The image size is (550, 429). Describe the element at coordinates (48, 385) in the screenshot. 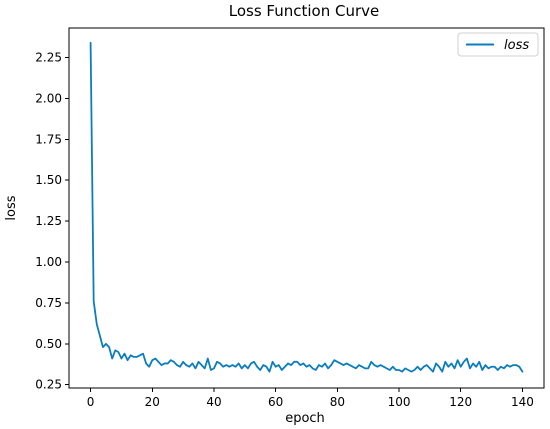

I see `y-tick-label: 0.25` at that location.